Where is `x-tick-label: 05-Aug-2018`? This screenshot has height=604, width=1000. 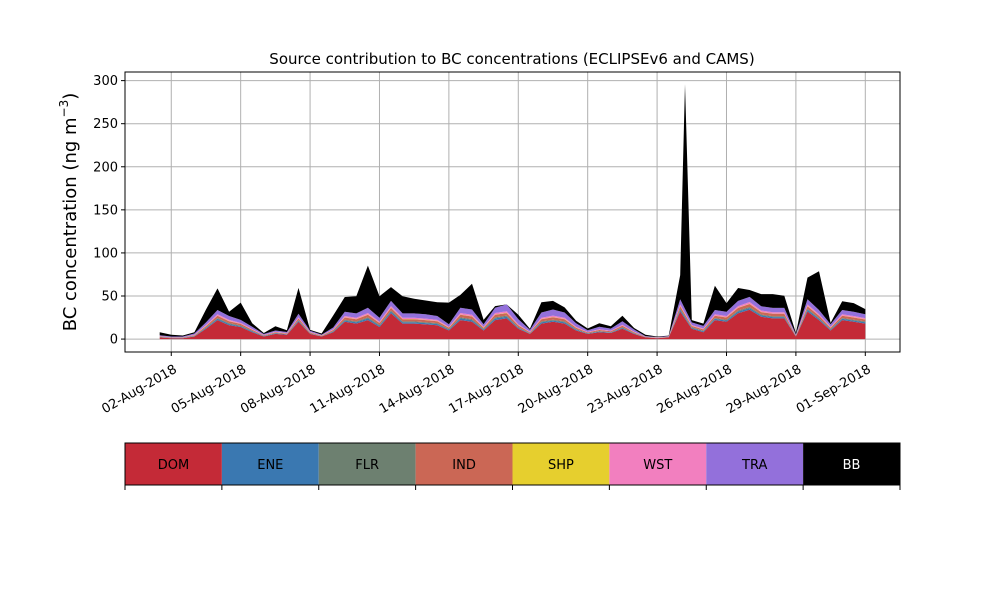
x-tick-label: 05-Aug-2018 is located at coordinates (209, 389).